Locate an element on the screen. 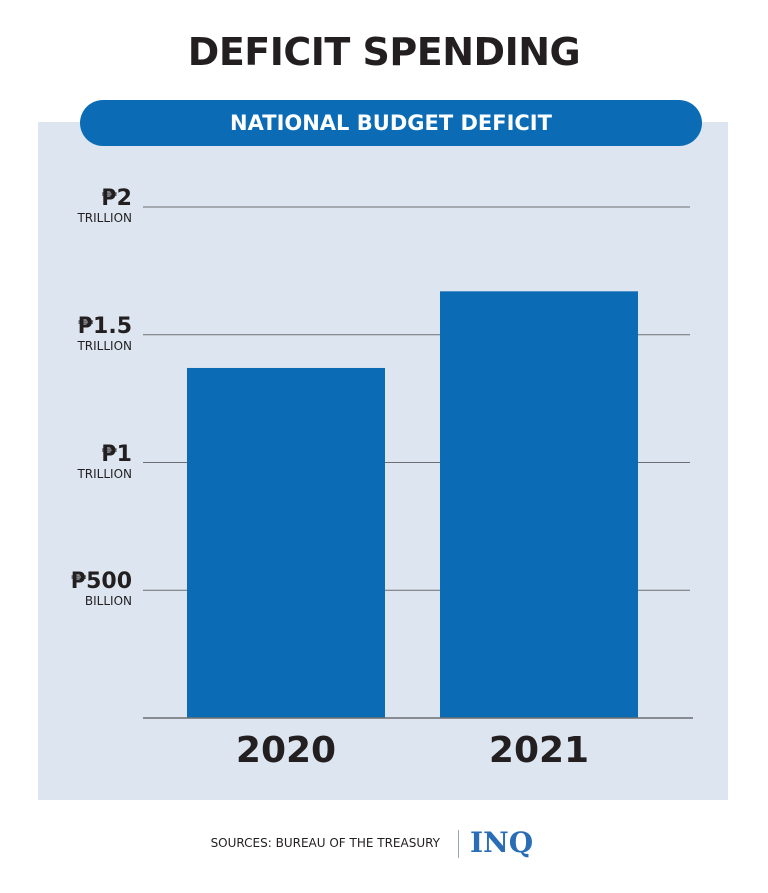  source-note: SOURCES: BUREAU OF THE TREASURY is located at coordinates (325, 843).